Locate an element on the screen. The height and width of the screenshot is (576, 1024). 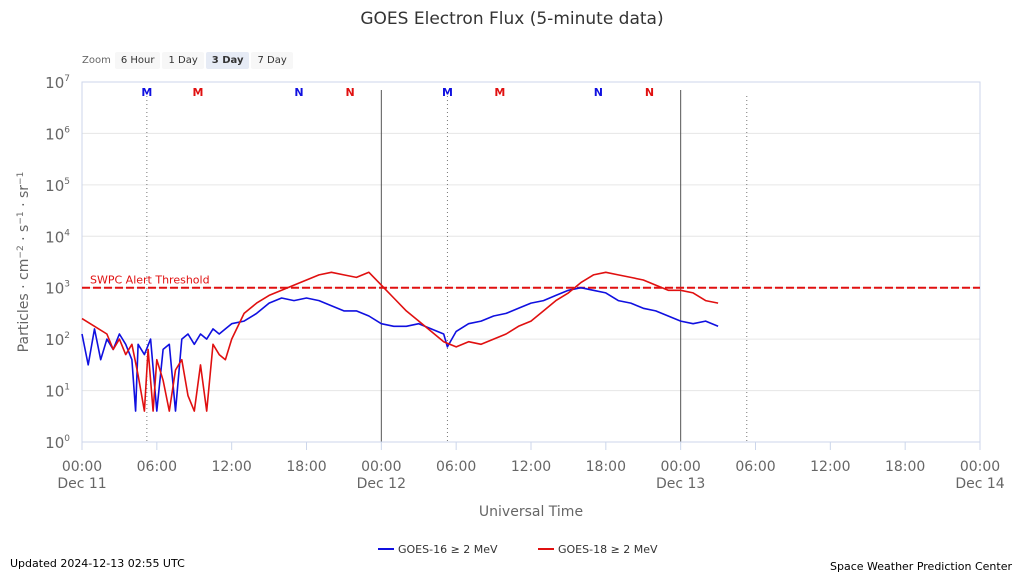
y-tick-label-1e6: 10⁶ is located at coordinates (57, 134).